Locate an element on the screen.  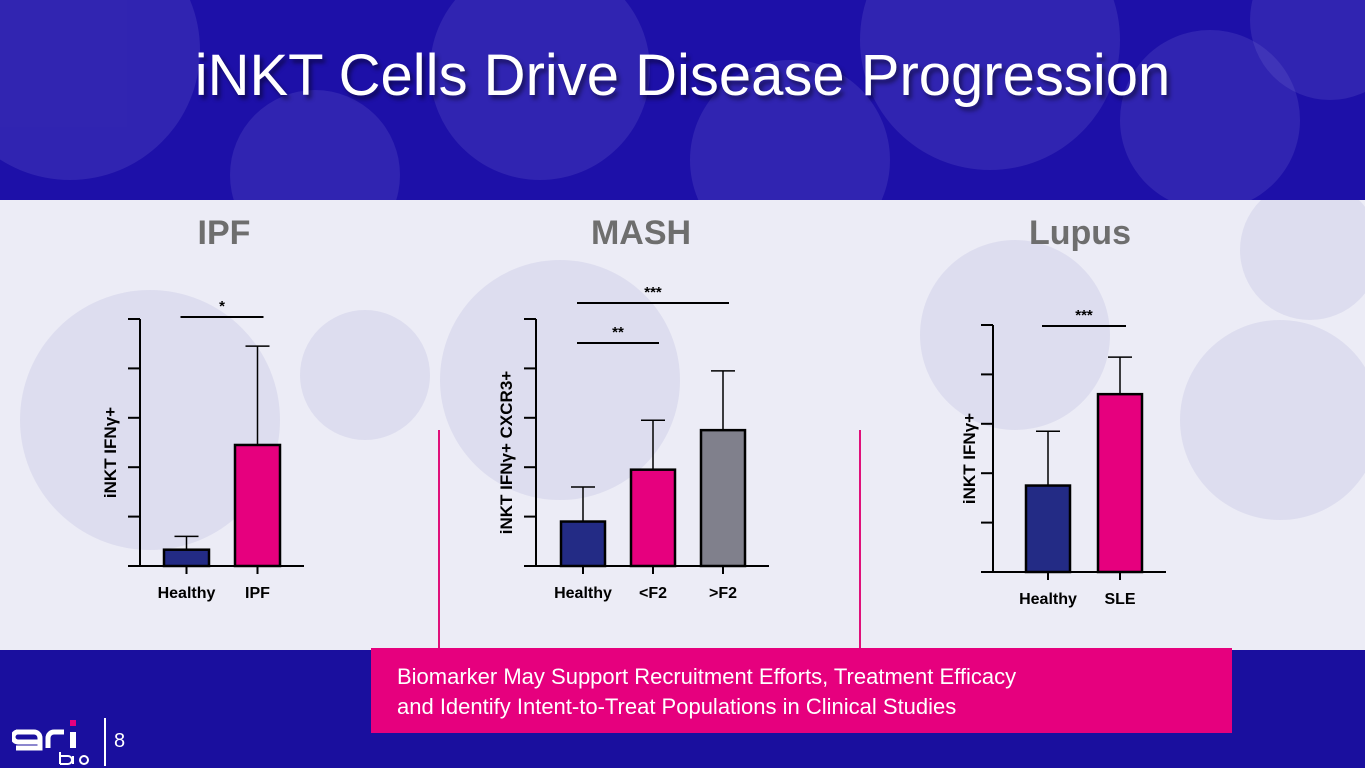
y-axis-label: iNKT IFNγ+ CXCR3+ is located at coordinates (506, 452).